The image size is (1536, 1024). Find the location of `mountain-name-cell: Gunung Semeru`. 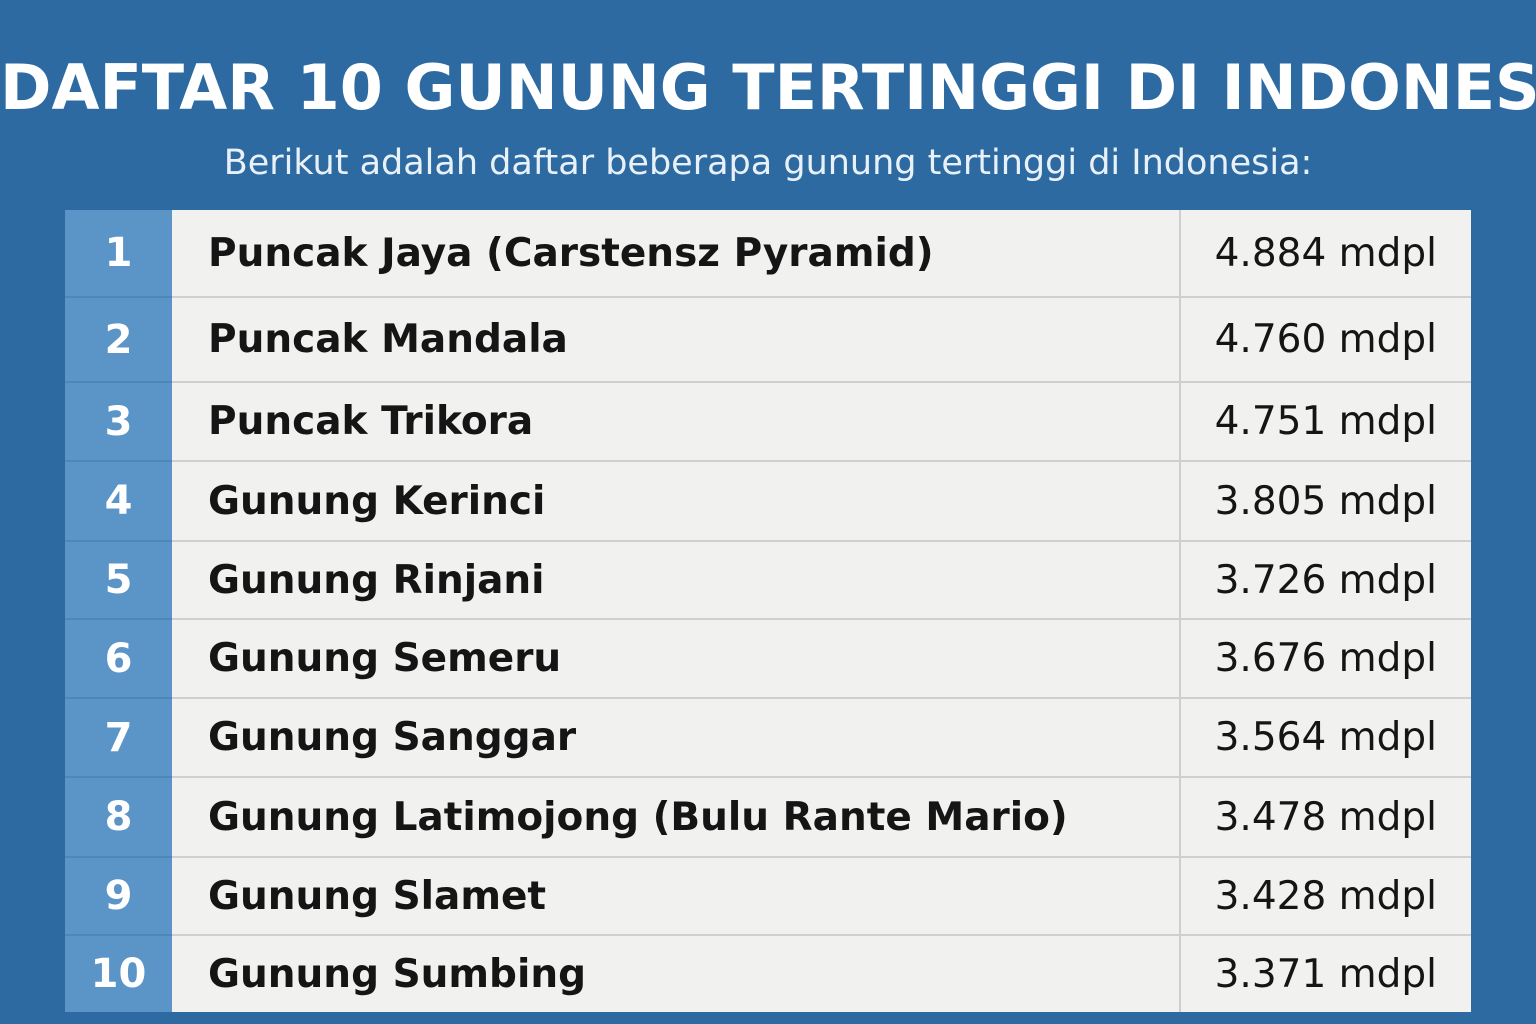

mountain-name-cell: Gunung Semeru is located at coordinates (676, 659).